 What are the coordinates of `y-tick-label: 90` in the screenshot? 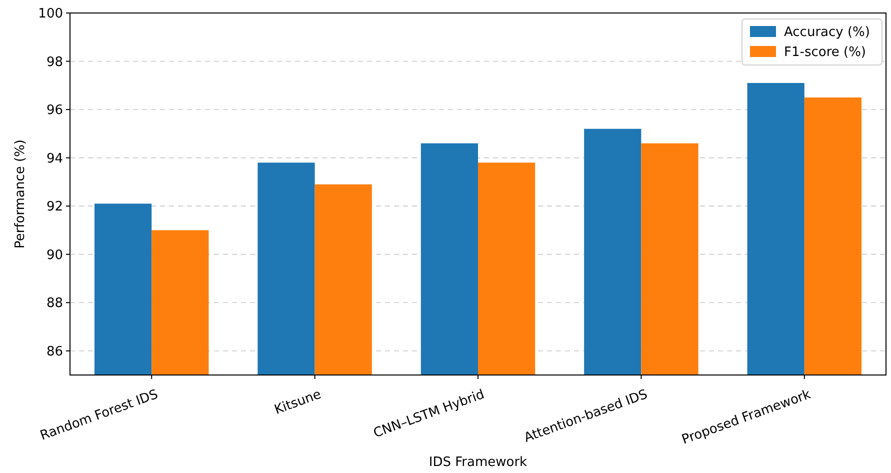 It's located at (54, 255).